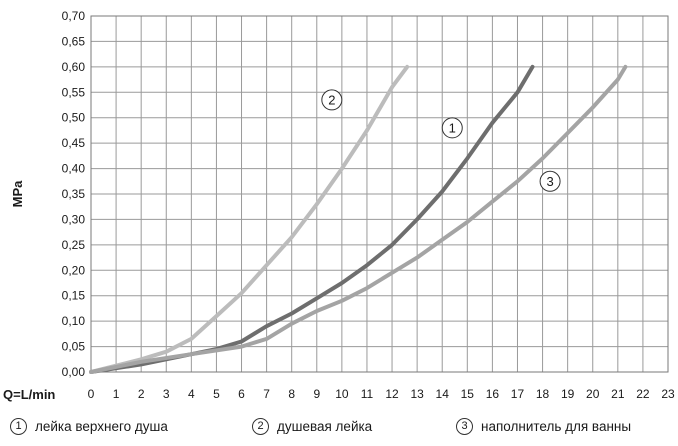 Image resolution: width=678 pixels, height=446 pixels. Describe the element at coordinates (260, 426) in the screenshot. I see `legend-marker-2: 2` at that location.